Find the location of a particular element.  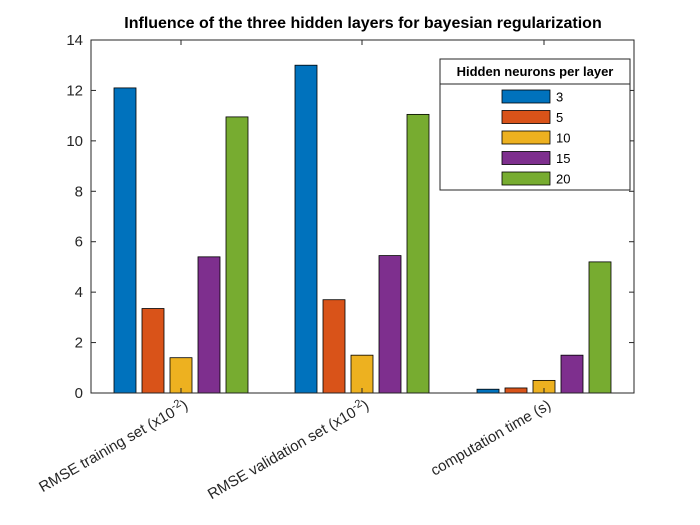

y-tick-label: 2 is located at coordinates (79, 343).